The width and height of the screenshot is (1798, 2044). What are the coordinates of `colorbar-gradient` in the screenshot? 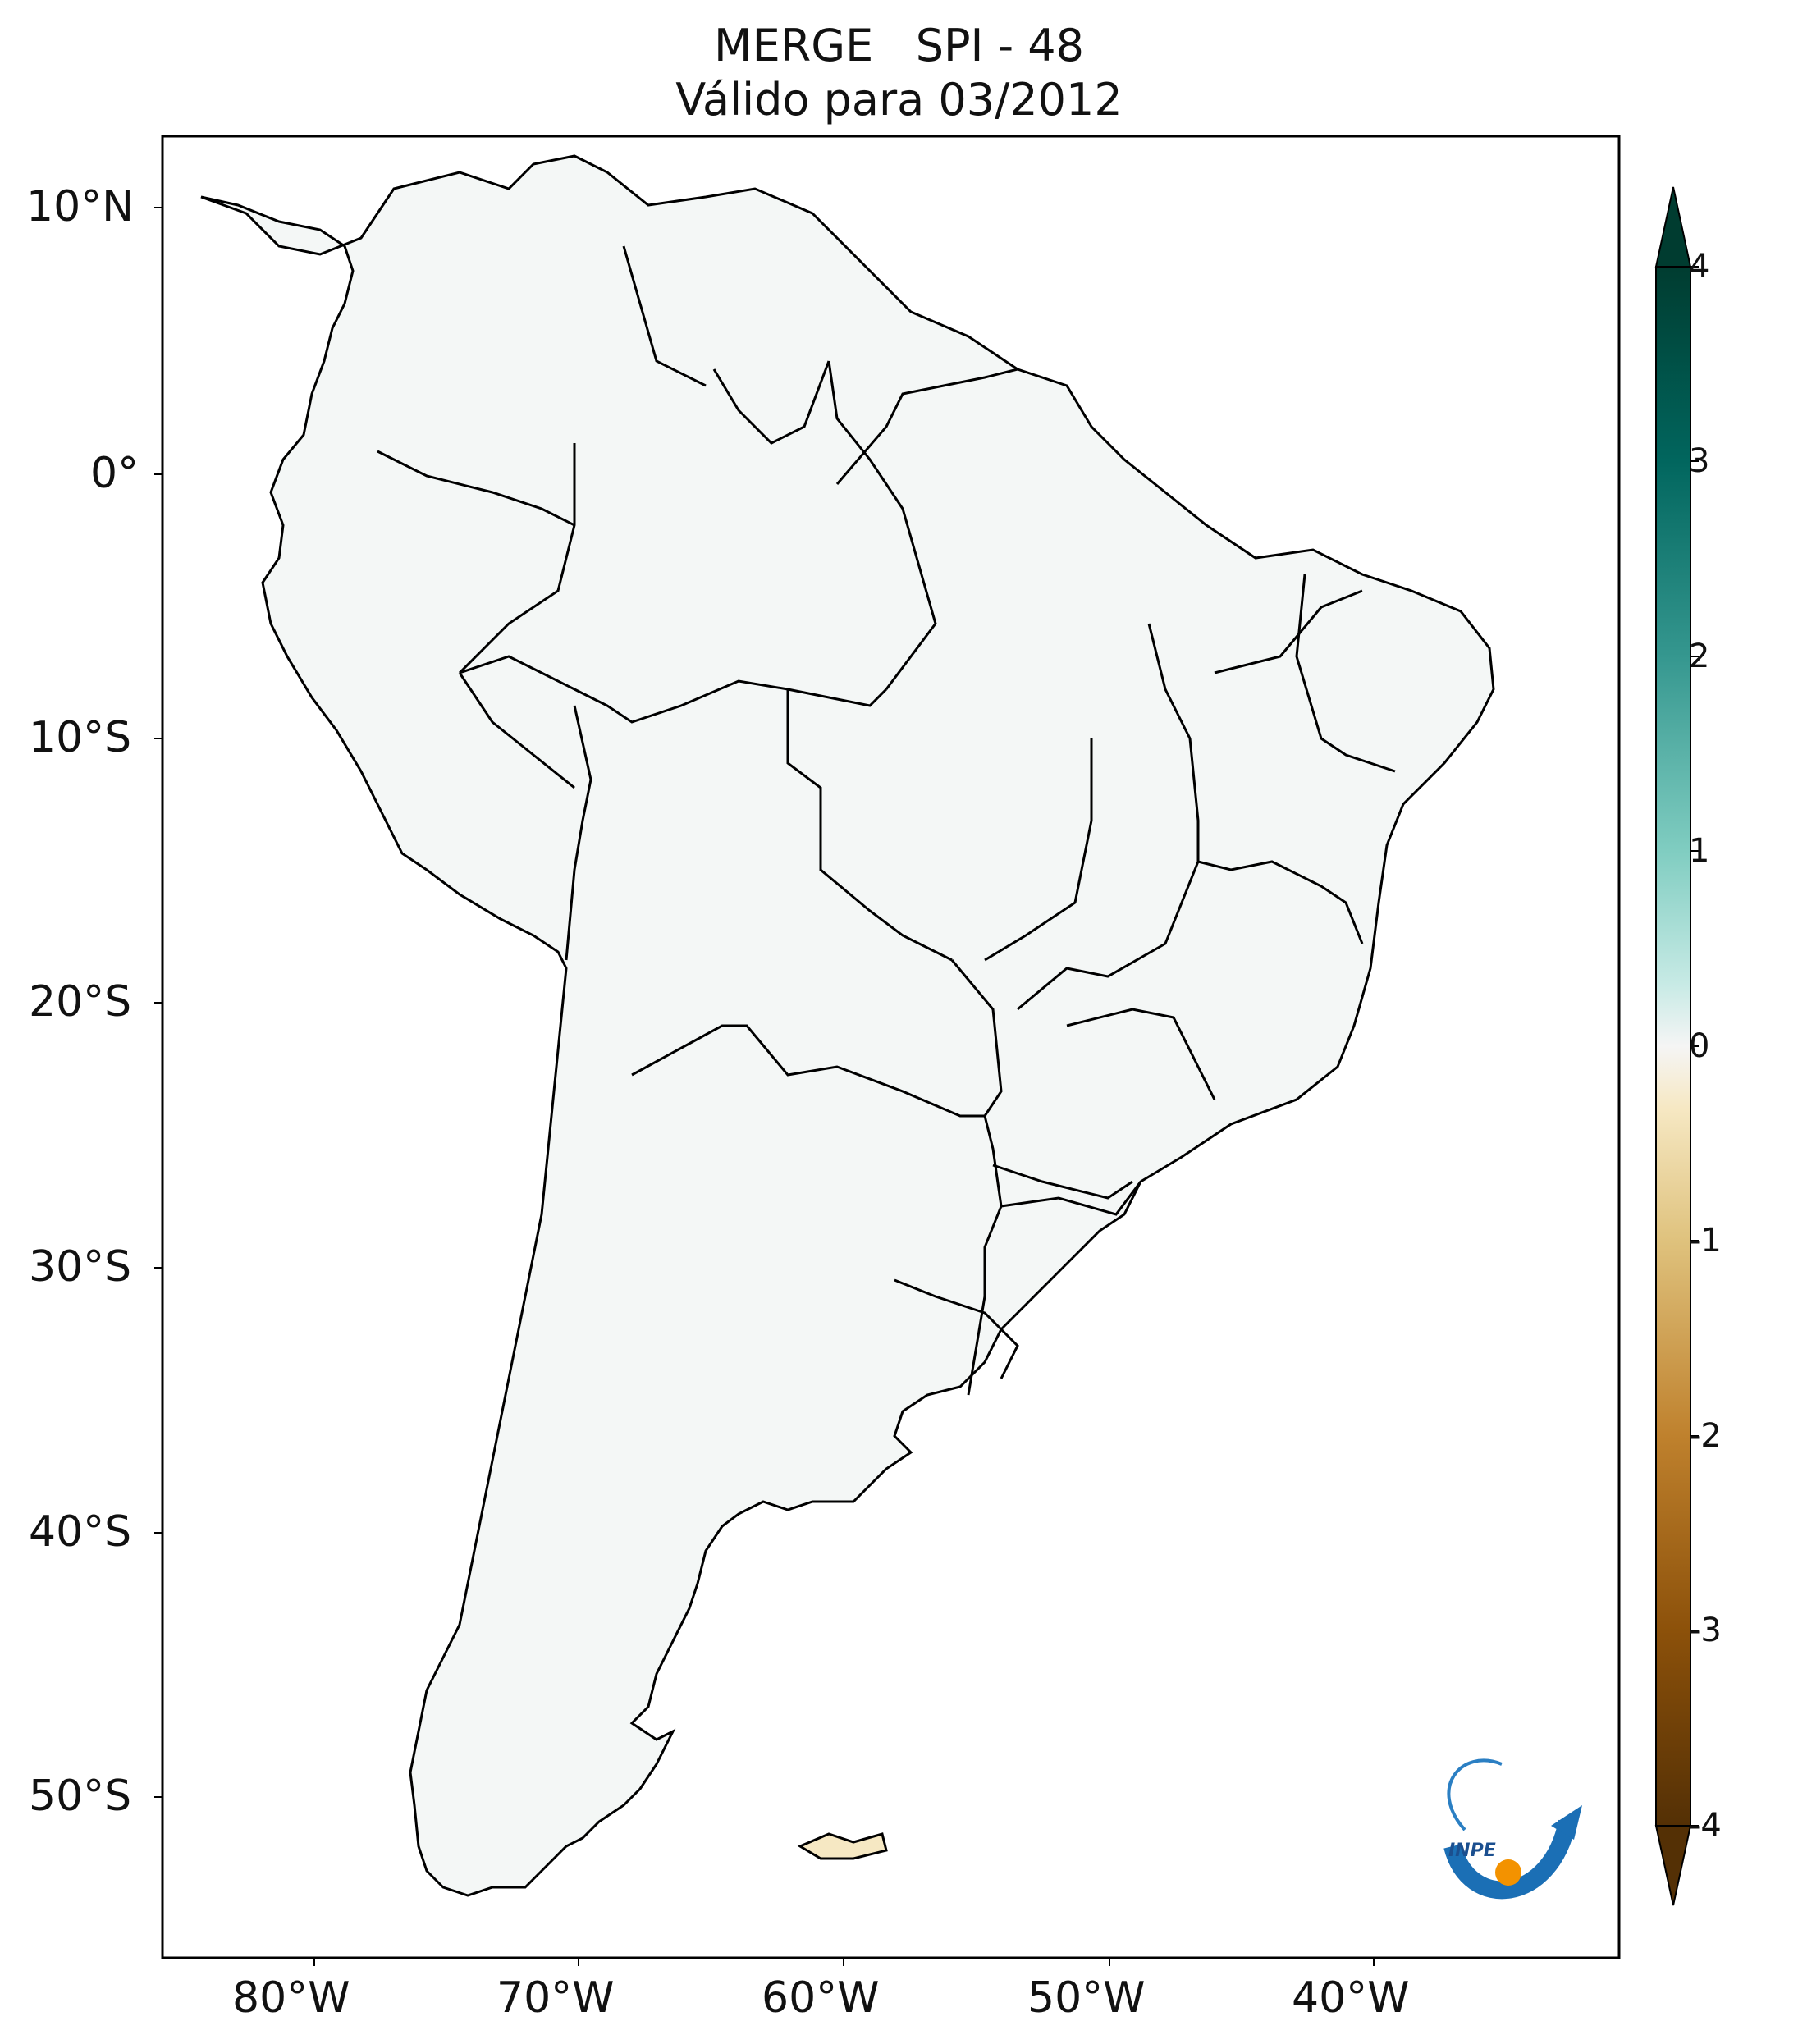 It's located at (1673, 1046).